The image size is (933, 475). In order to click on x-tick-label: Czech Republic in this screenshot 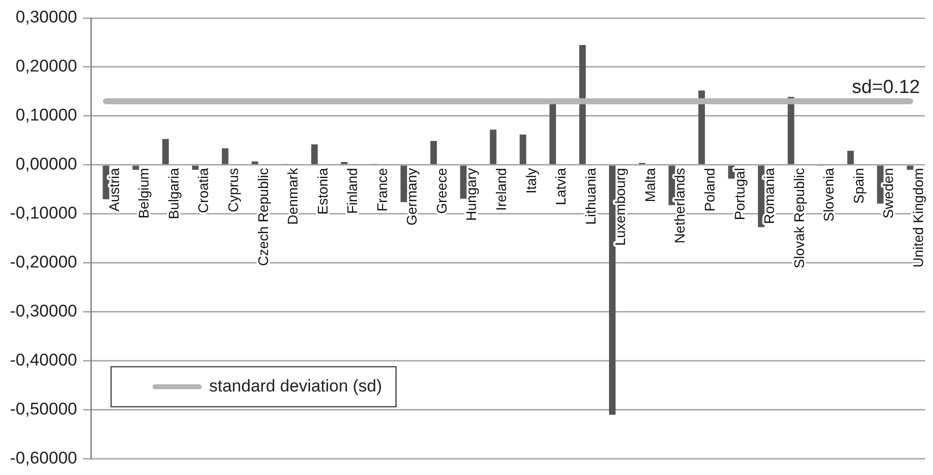, I will do `click(262, 217)`.